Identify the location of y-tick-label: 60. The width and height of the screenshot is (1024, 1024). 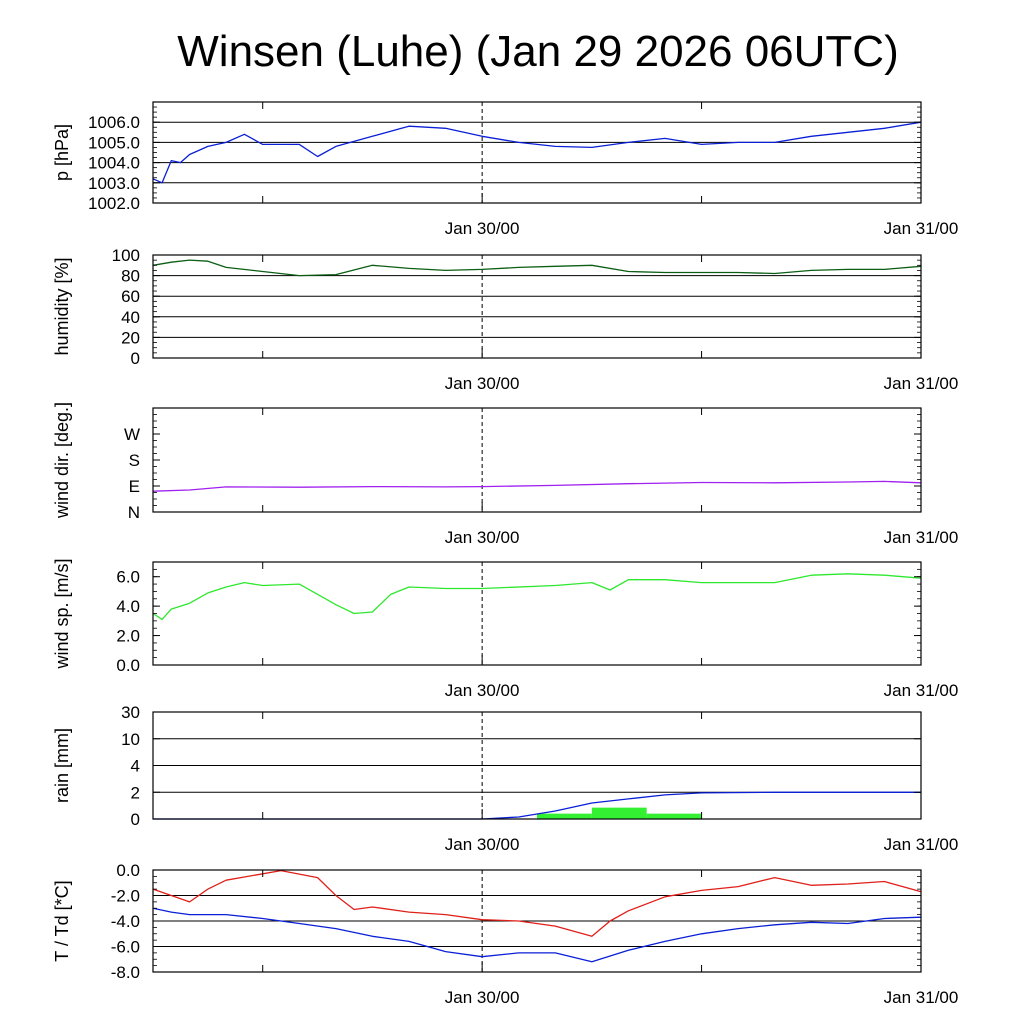
(130, 296).